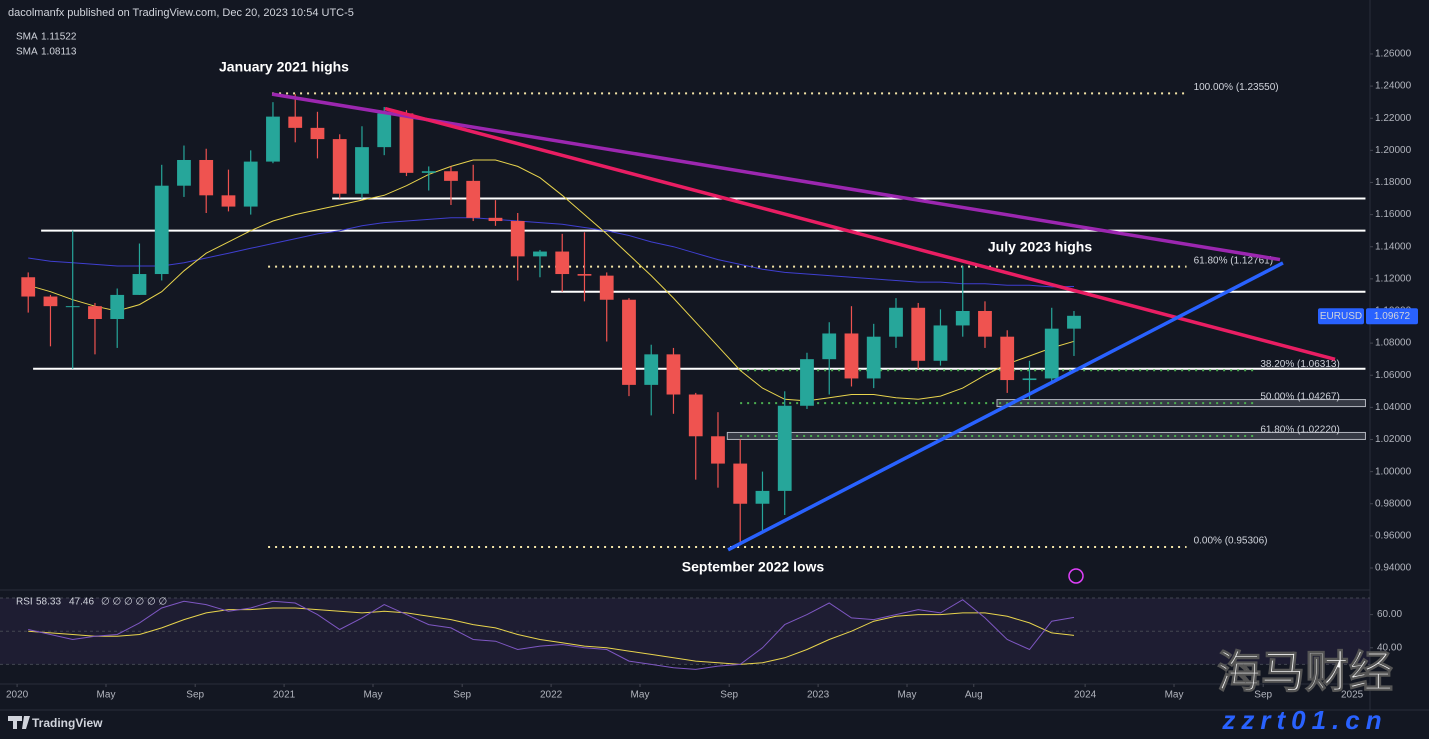 The image size is (1429, 739). Describe the element at coordinates (19, 722) in the screenshot. I see `tv-logo` at that location.